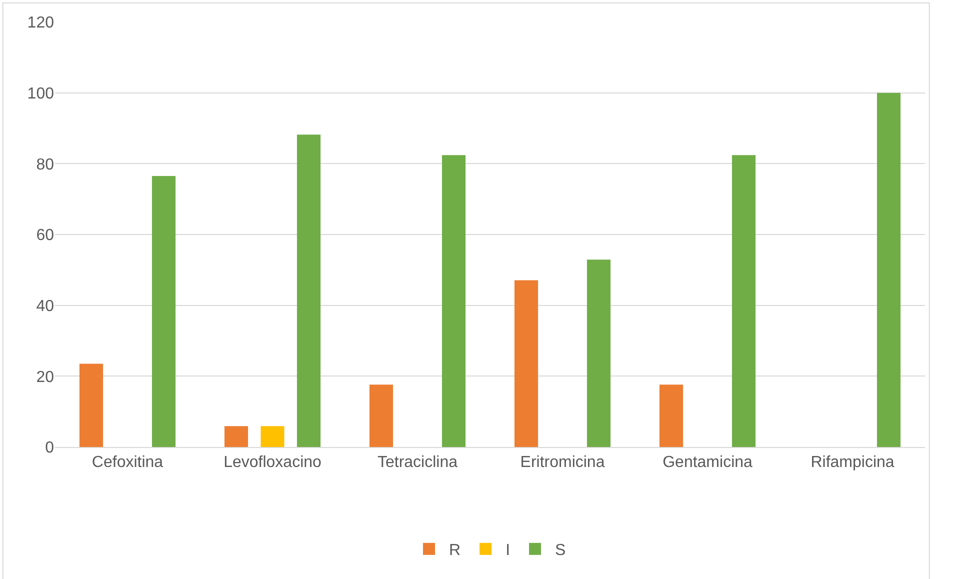 This screenshot has height=579, width=958. Describe the element at coordinates (560, 551) in the screenshot. I see `legend-label: S` at that location.